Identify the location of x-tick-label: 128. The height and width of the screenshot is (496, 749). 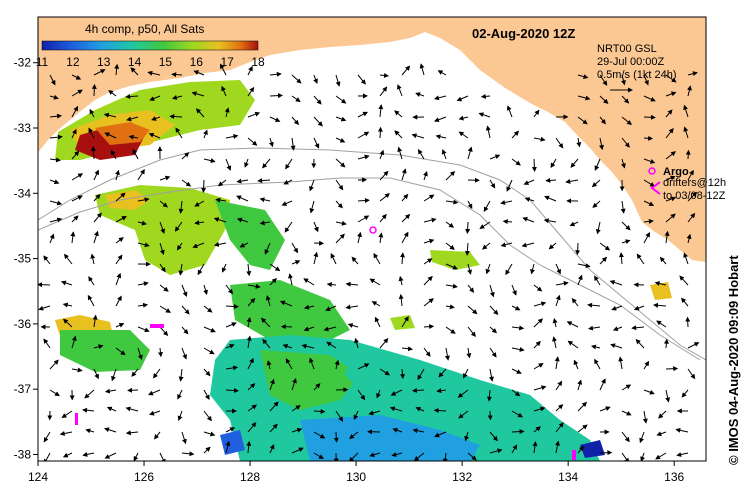
(250, 477).